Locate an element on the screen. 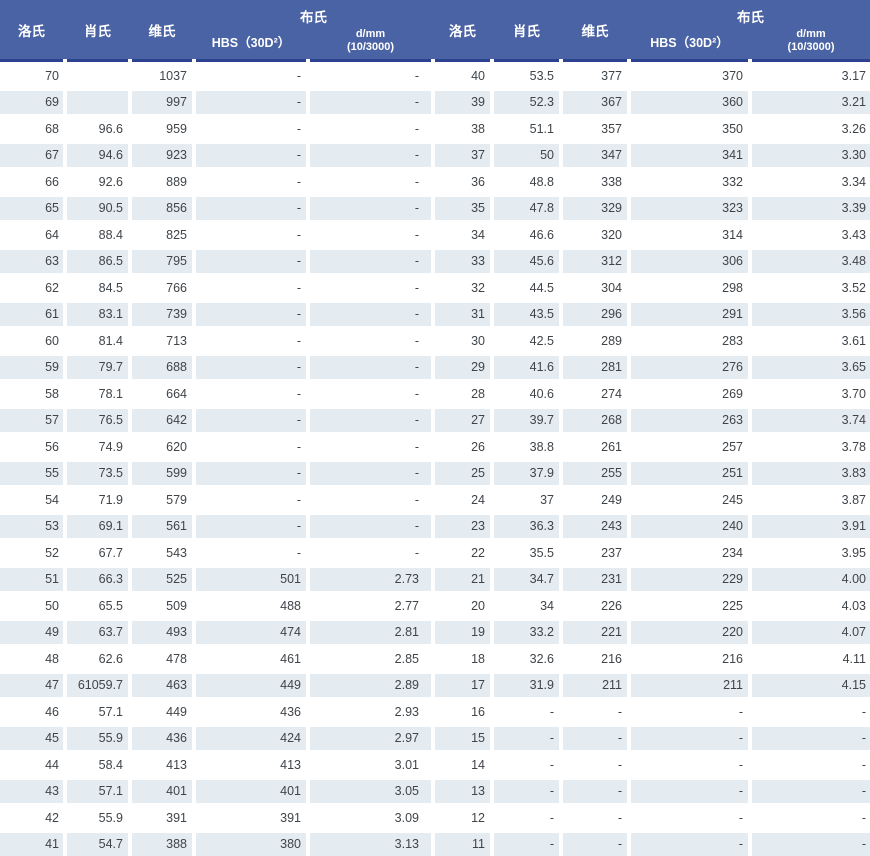 The width and height of the screenshot is (870, 856). cell-vickers-left: 959 is located at coordinates (176, 128).